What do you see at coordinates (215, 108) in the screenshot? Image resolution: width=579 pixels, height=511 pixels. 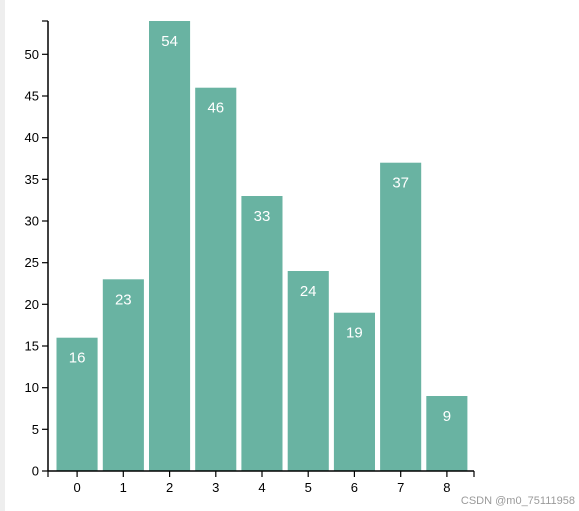 I see `value-label-3: 46` at bounding box center [215, 108].